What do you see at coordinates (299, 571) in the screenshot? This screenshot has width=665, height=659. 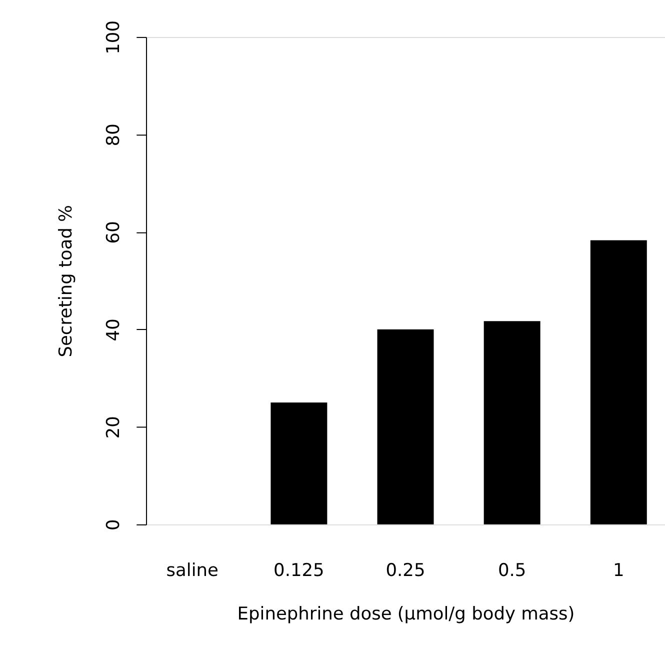 I see `x-tick-label: 0.125` at bounding box center [299, 571].